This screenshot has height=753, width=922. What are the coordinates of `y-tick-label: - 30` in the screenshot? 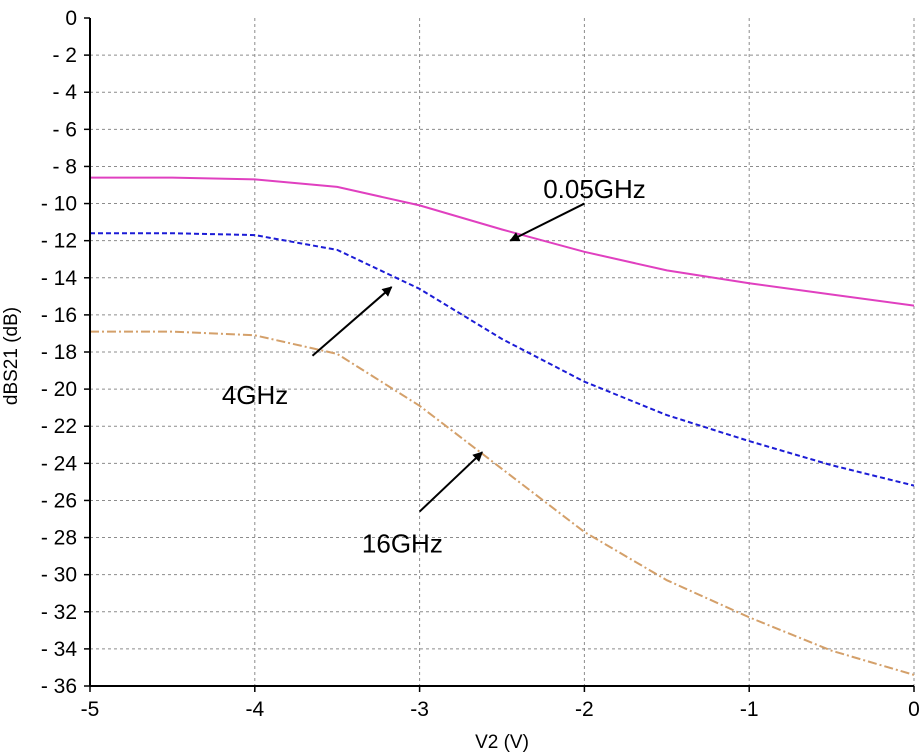 It's located at (59, 575).